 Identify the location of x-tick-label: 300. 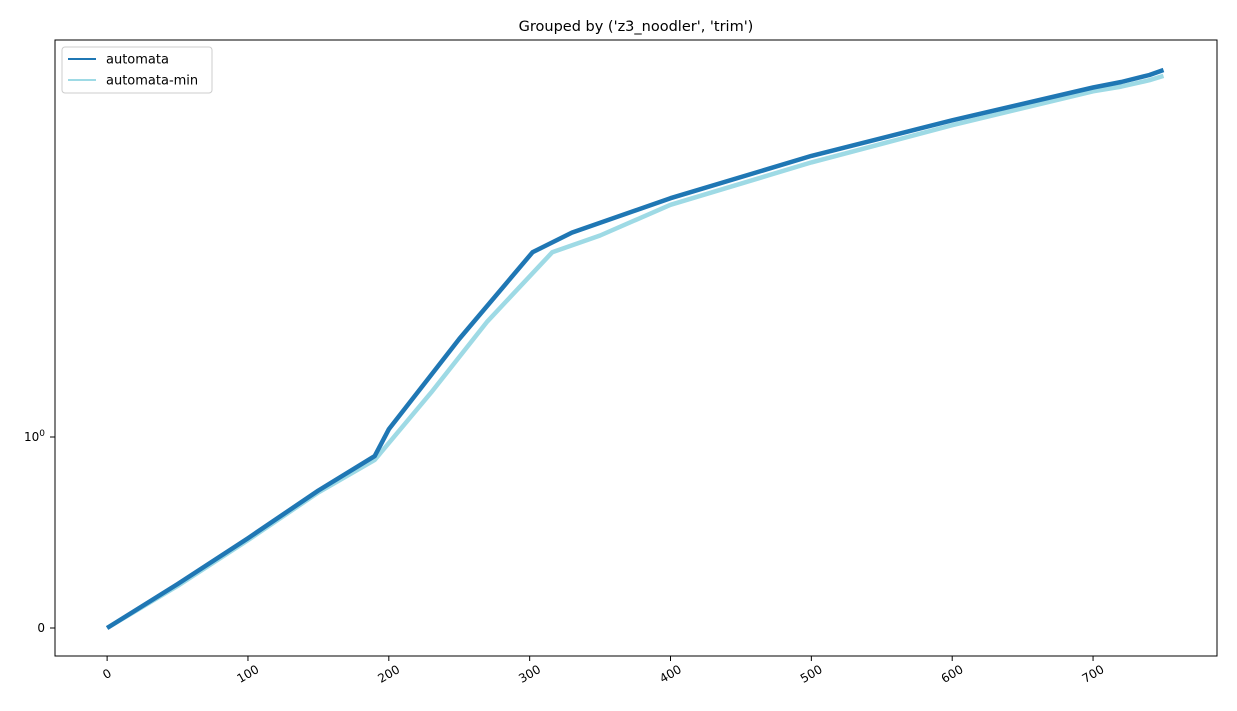
(529, 674).